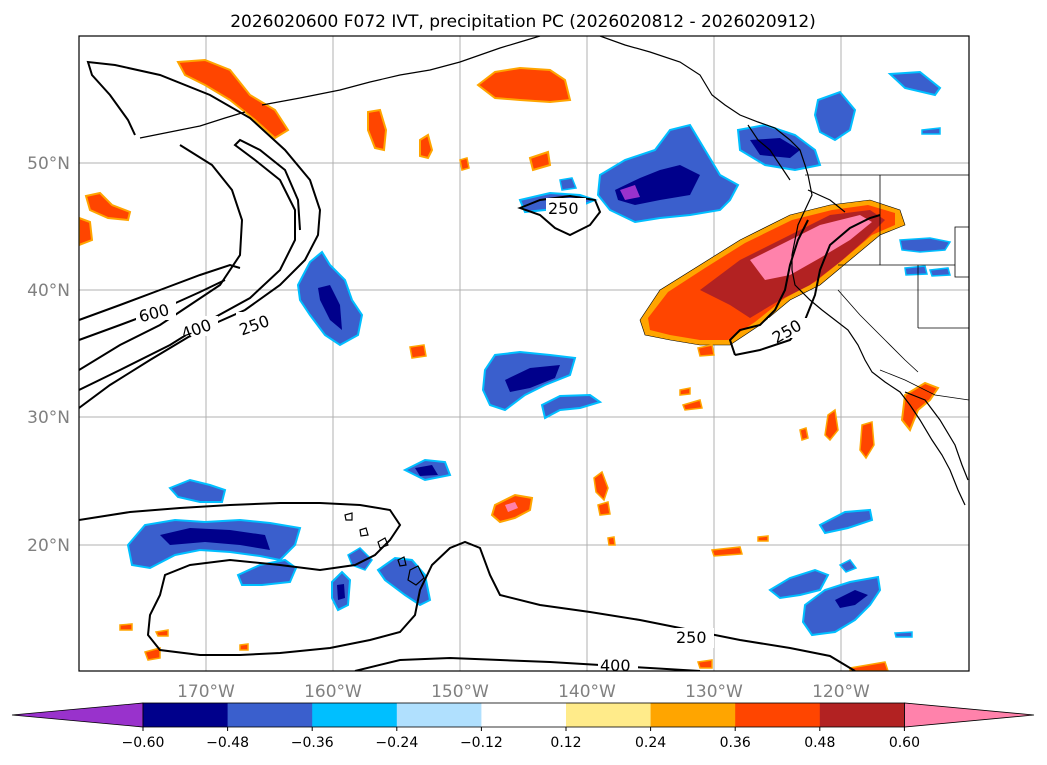 This screenshot has height=765, width=1047. Describe the element at coordinates (523, 692) in the screenshot. I see `longitude-labels: 170°W 160°W 150°W 140°W 130°W 120°W` at that location.